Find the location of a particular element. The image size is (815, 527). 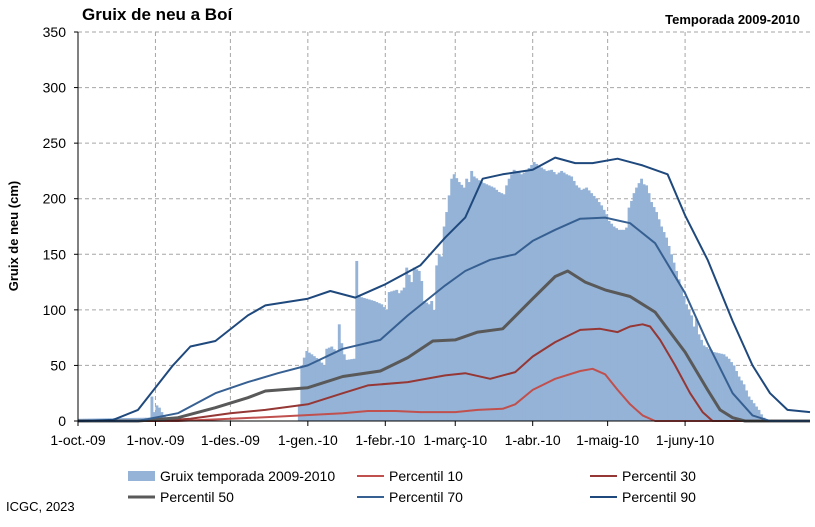

y-axis-label: Gruix de neu (cm) is located at coordinates (13, 236).